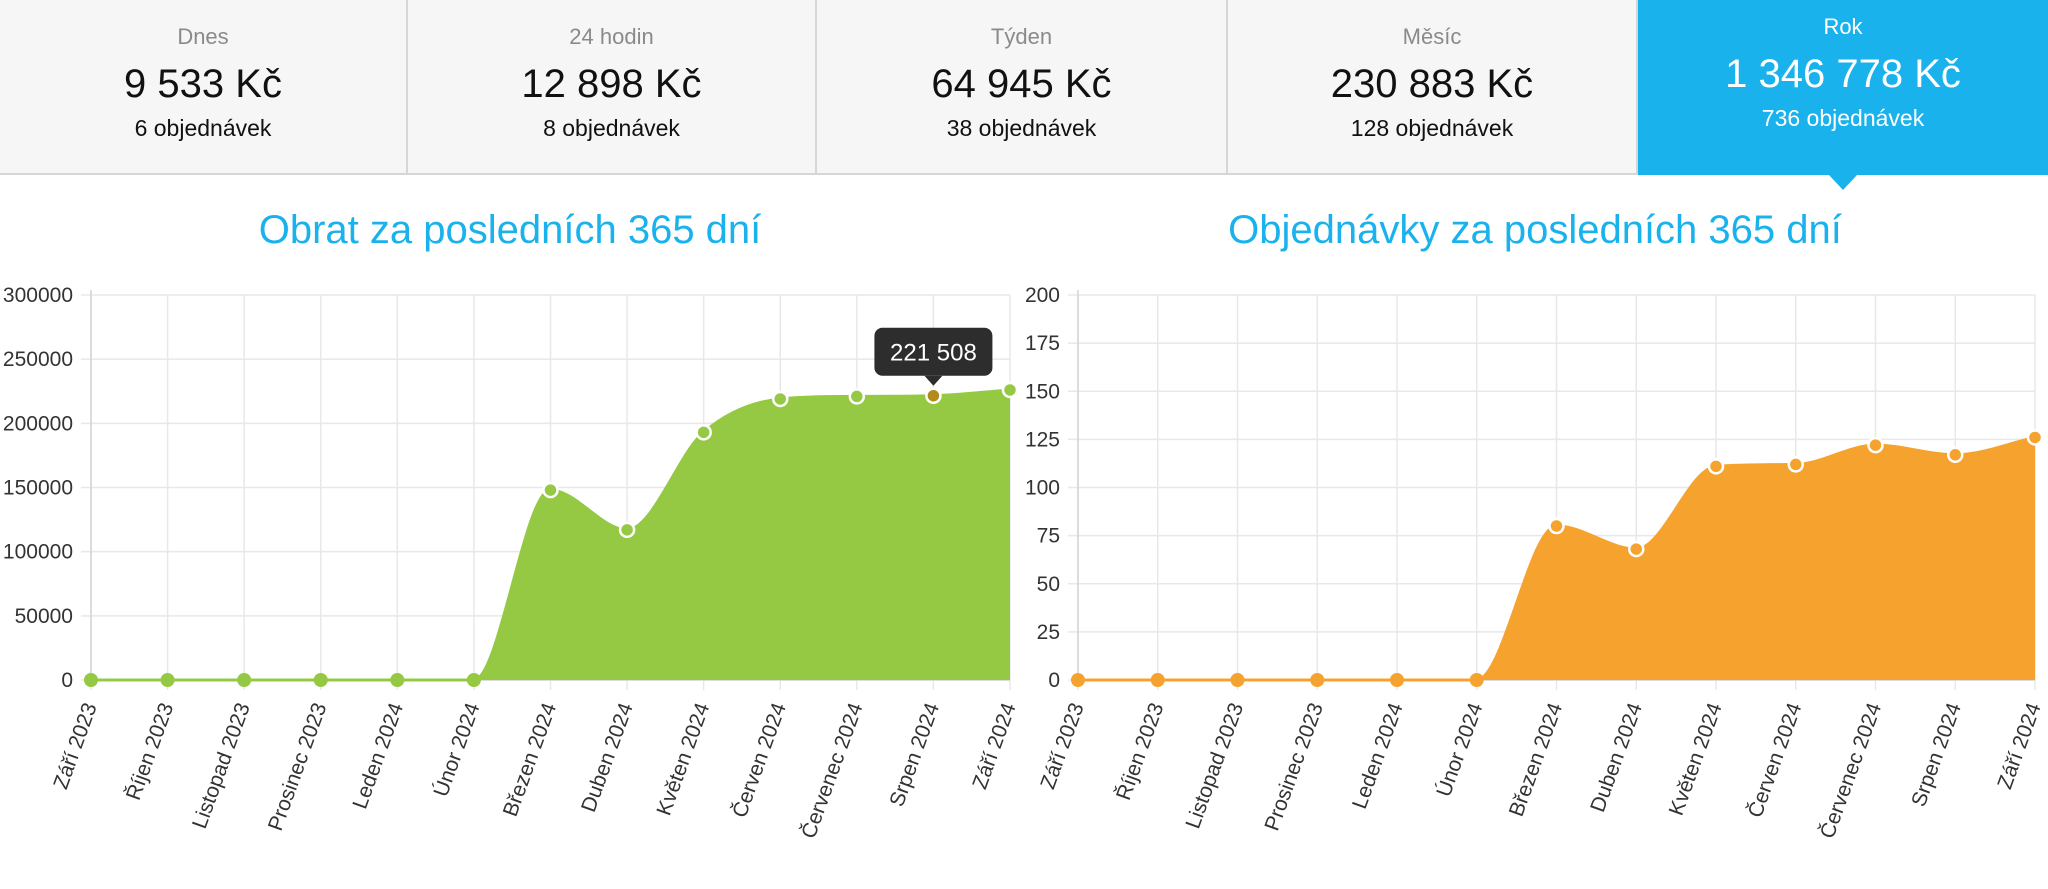 Image resolution: width=2048 pixels, height=889 pixels. Describe the element at coordinates (530, 760) in the screenshot. I see `revenue-x-tick-label: Březen 2024` at that location.